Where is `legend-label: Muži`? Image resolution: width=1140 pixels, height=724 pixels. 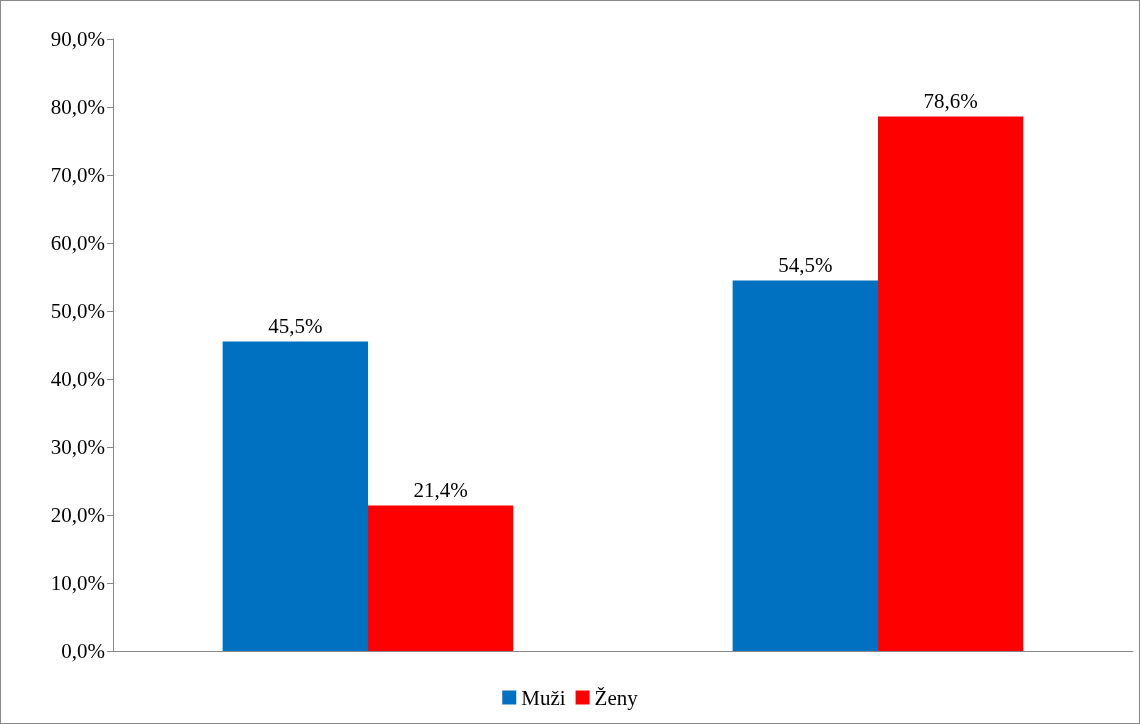
legend-label: Muži is located at coordinates (543, 697).